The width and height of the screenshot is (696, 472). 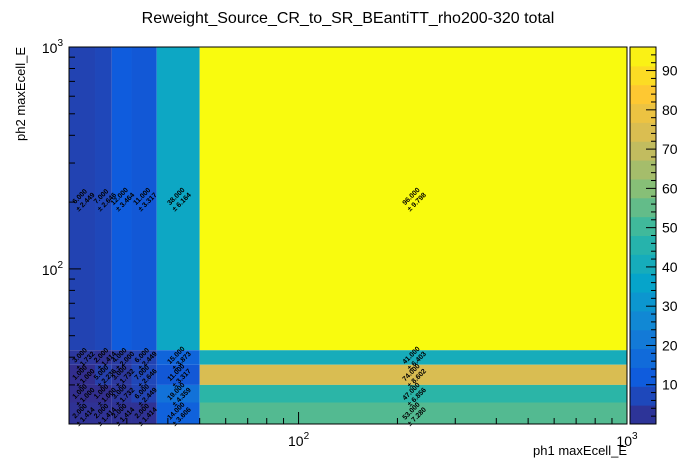 I want to click on x-axis-label: ph1 maxEcell_E, so click(x=580, y=450).